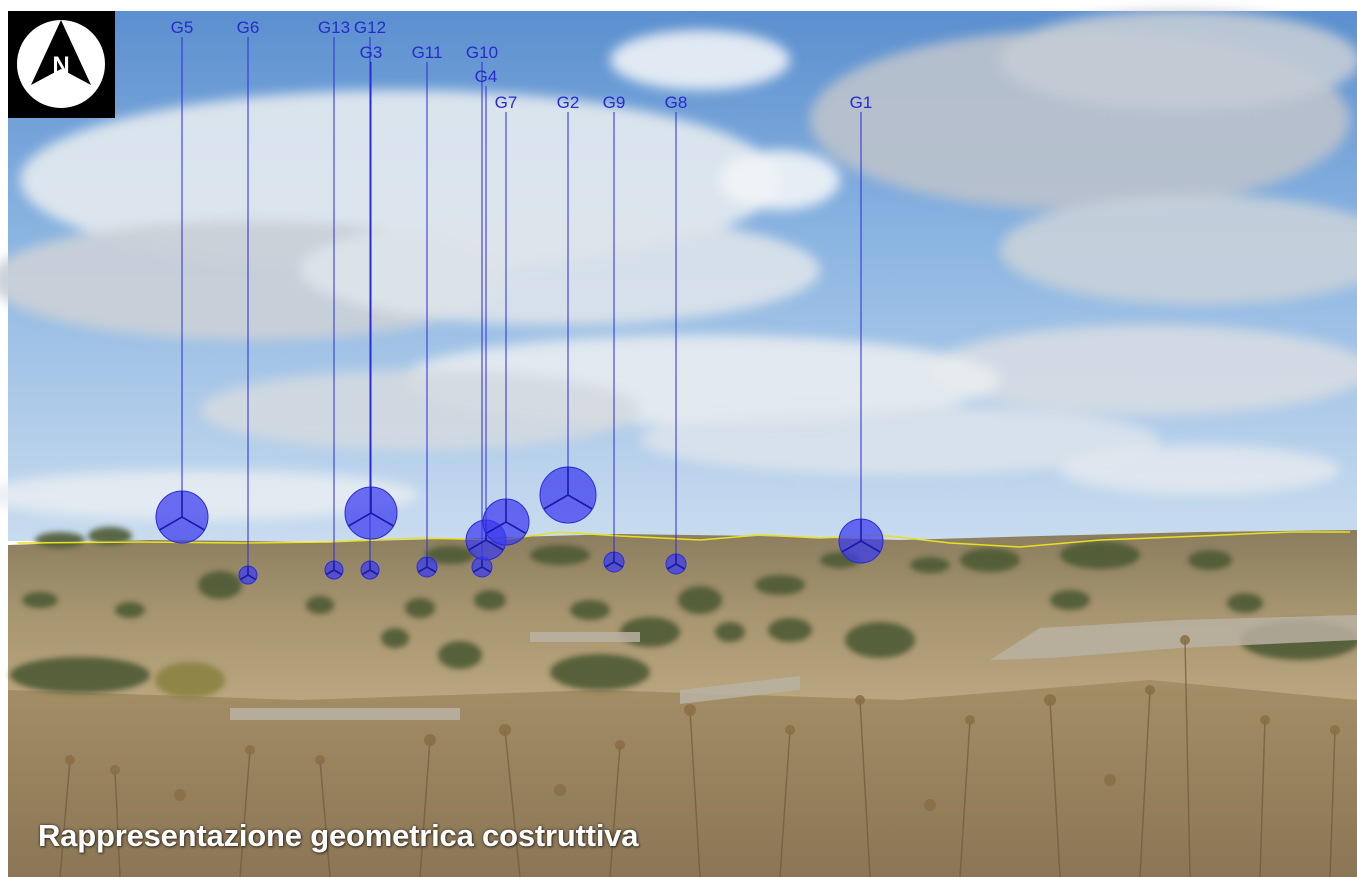  I want to click on turbine-label: G10, so click(482, 52).